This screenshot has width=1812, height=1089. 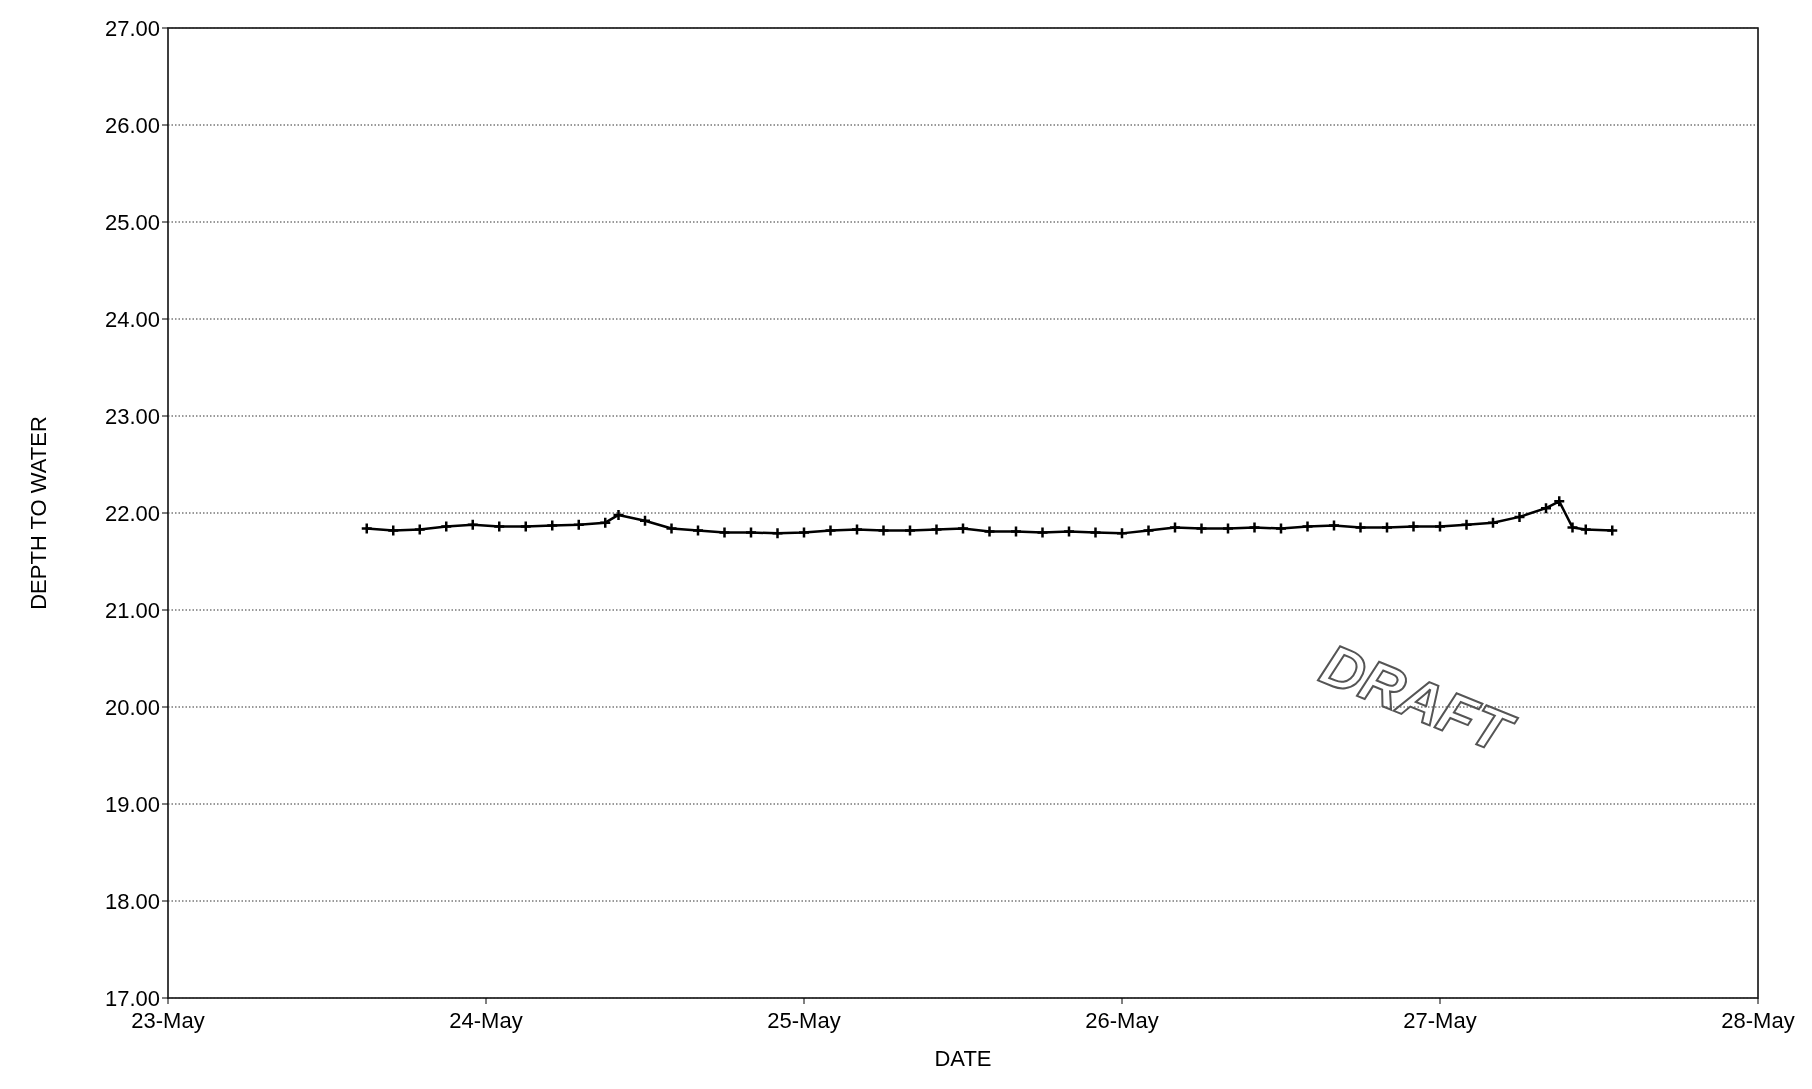 What do you see at coordinates (132, 28) in the screenshot?
I see `y-tick-label: 27.00` at bounding box center [132, 28].